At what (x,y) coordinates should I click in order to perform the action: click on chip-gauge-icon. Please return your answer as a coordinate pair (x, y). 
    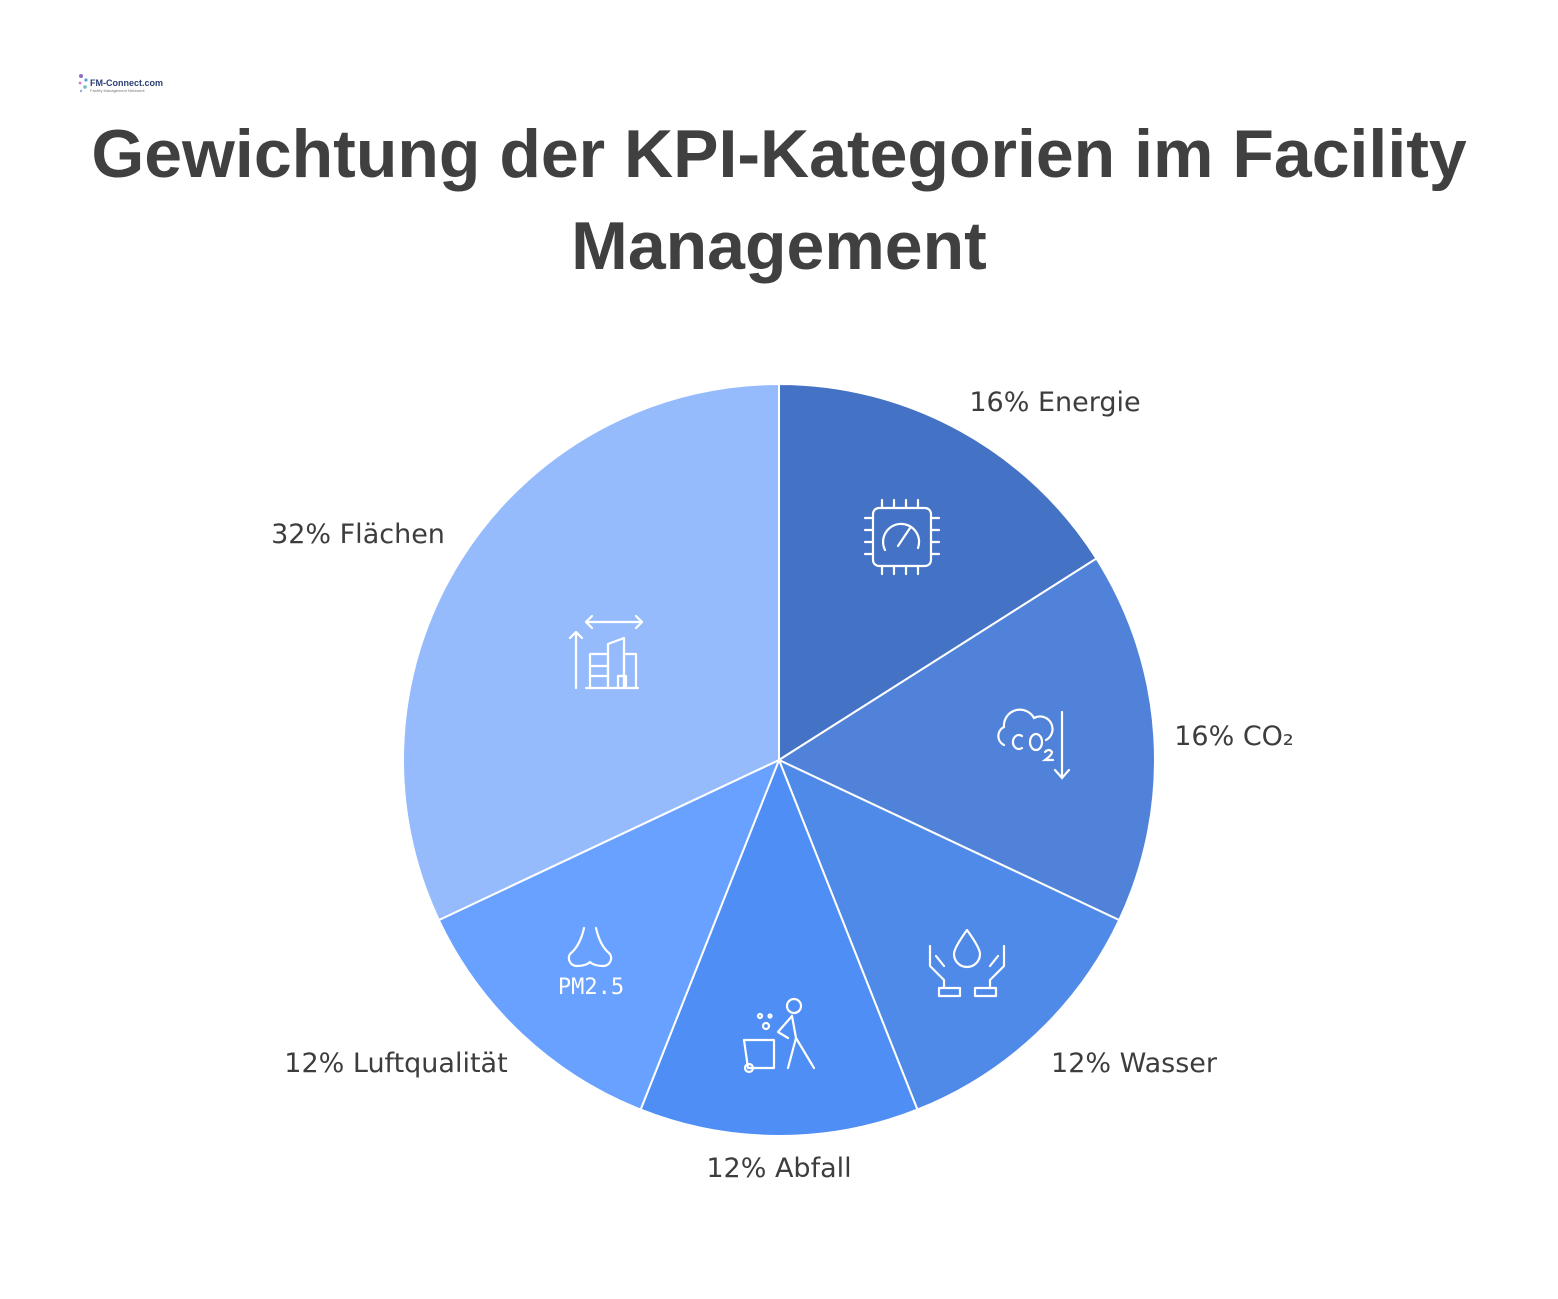
    Looking at the image, I should click on (902, 537).